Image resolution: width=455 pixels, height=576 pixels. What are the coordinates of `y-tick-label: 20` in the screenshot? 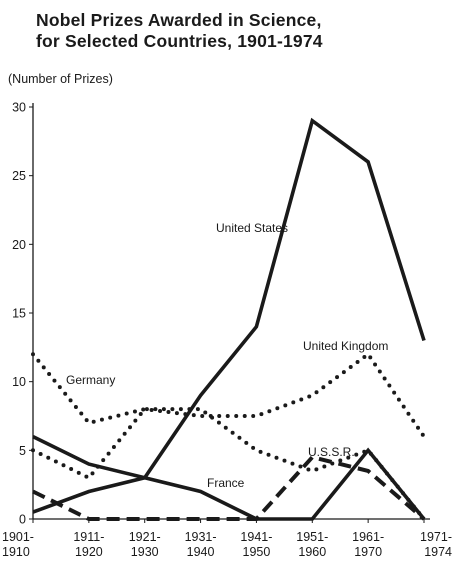 It's located at (19, 245).